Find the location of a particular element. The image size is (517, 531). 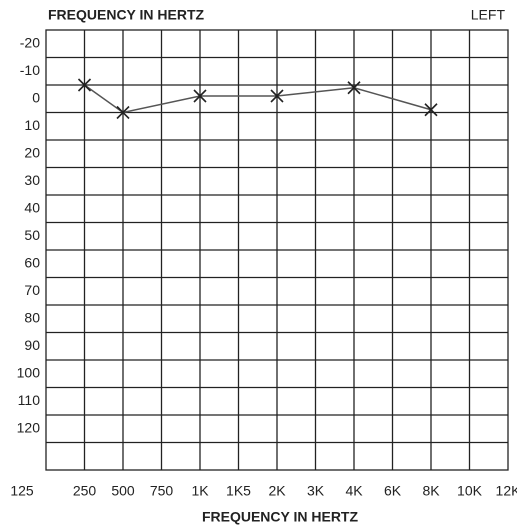

chart-title: FREQUENCY IN HERTZ is located at coordinates (126, 15).